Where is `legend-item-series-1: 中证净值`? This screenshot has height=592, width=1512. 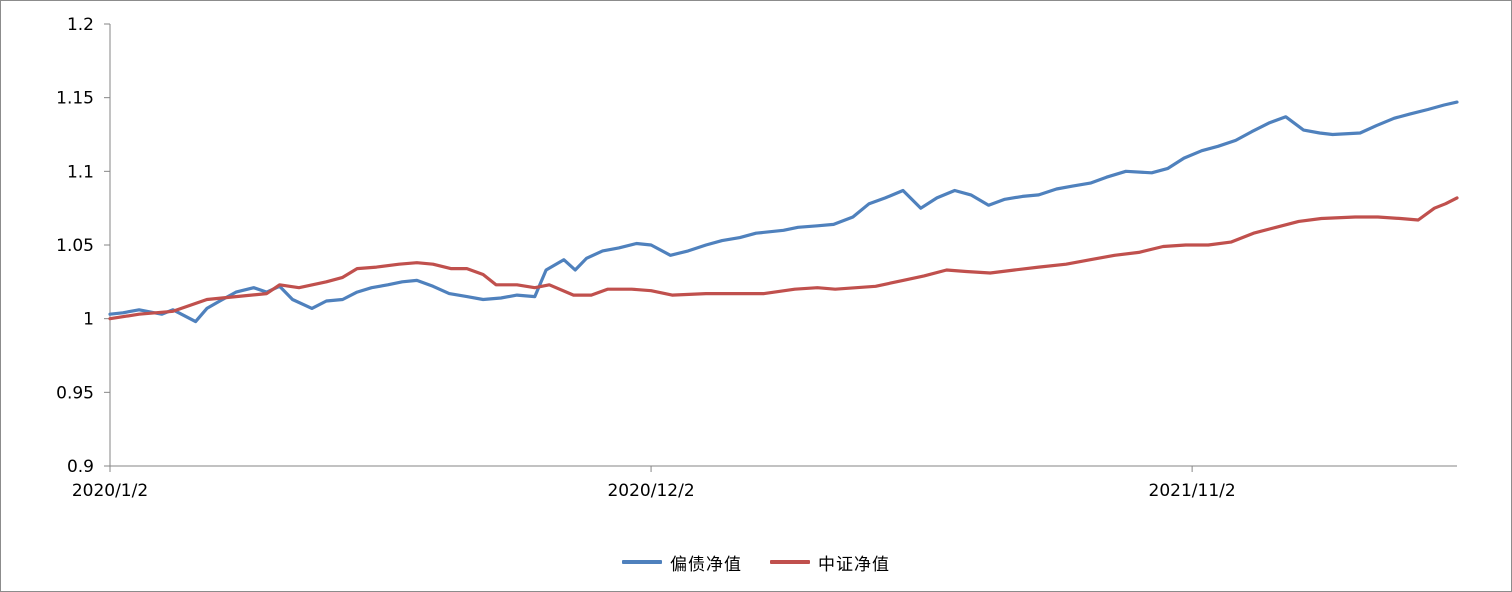
legend-item-series-1: 中证净值 is located at coordinates (830, 562).